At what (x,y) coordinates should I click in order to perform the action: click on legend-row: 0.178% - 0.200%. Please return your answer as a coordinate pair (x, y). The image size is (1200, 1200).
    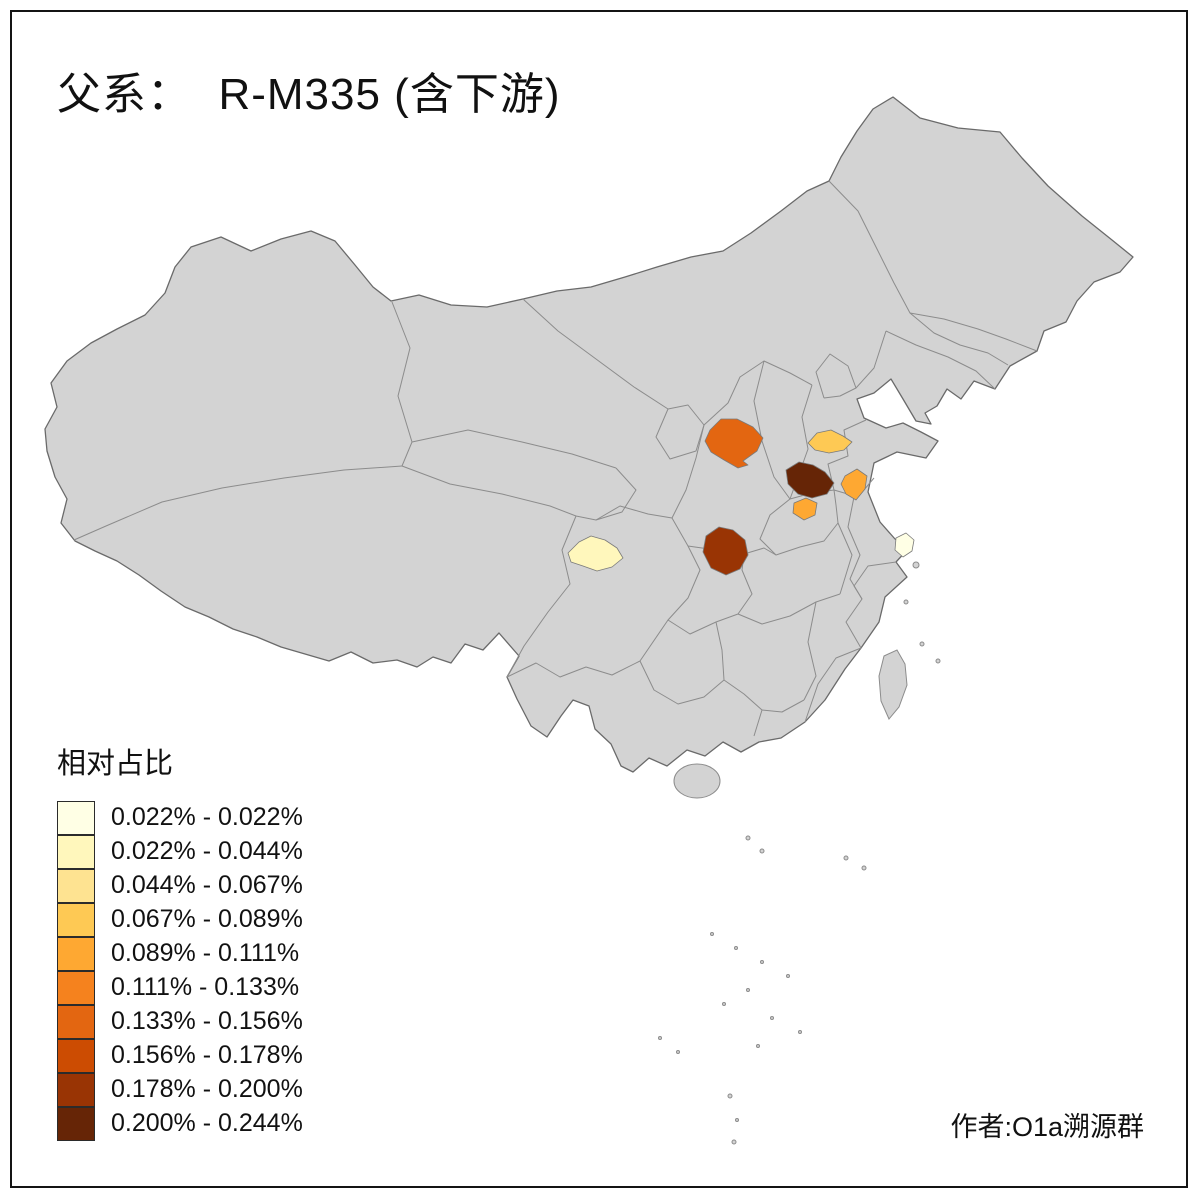
    Looking at the image, I should click on (180, 1089).